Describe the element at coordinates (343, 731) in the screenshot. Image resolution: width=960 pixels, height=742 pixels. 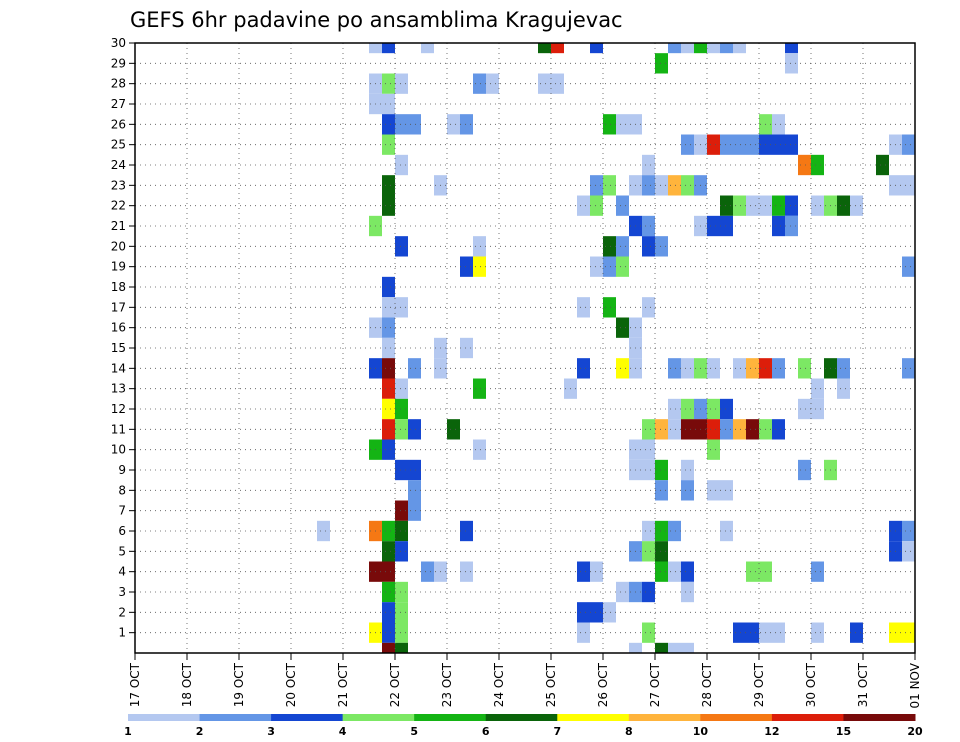
I see `colorbar-tick-label: 4` at that location.